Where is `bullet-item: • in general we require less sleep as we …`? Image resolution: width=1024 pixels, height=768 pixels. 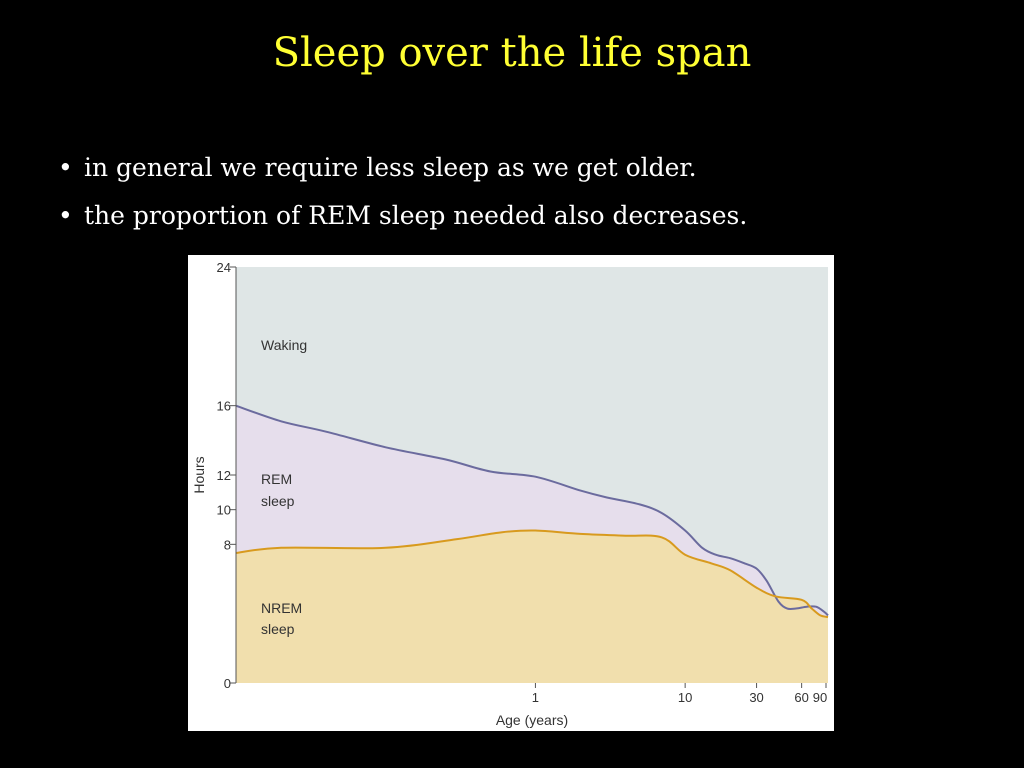 bullet-item: • in general we require less sleep as we … is located at coordinates (402, 174).